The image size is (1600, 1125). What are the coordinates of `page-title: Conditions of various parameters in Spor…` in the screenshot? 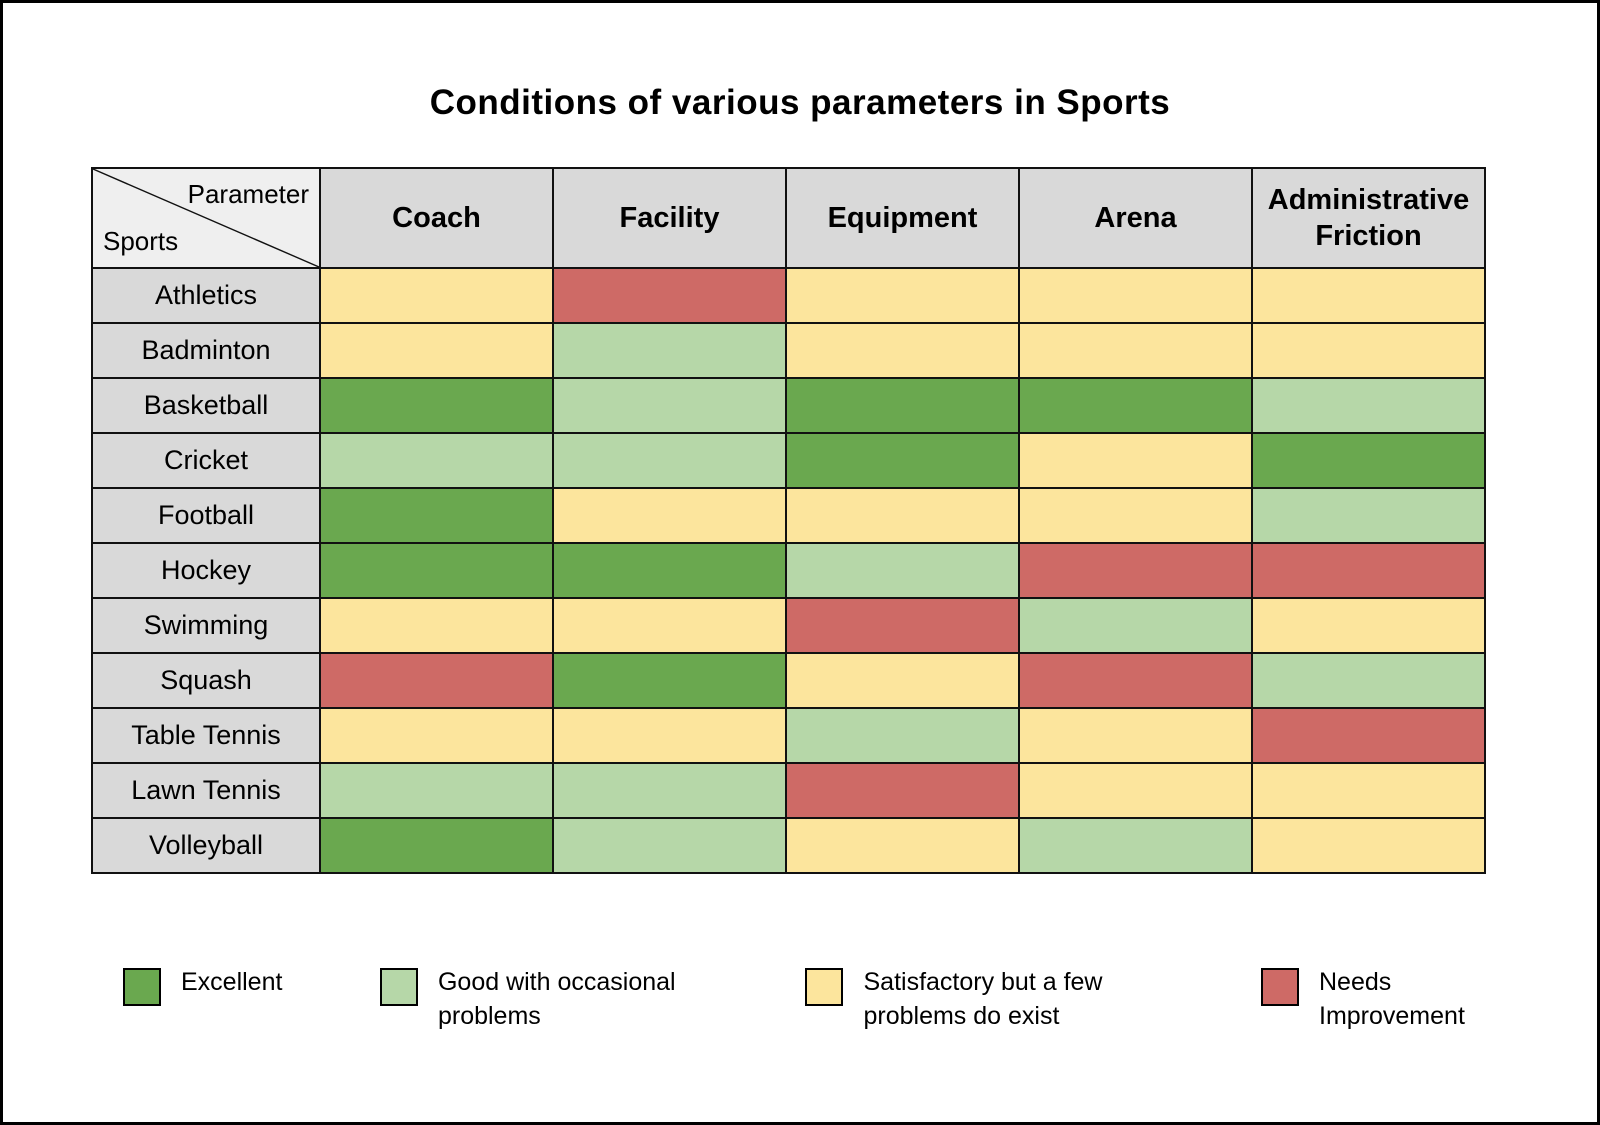 It's located at (800, 102).